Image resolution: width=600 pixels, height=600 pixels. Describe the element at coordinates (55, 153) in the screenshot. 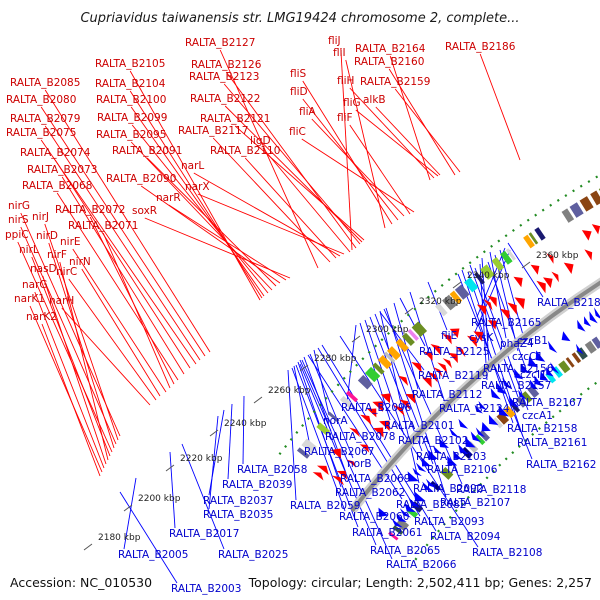

I see `forward-gene-label: RALTA_B2074` at that location.